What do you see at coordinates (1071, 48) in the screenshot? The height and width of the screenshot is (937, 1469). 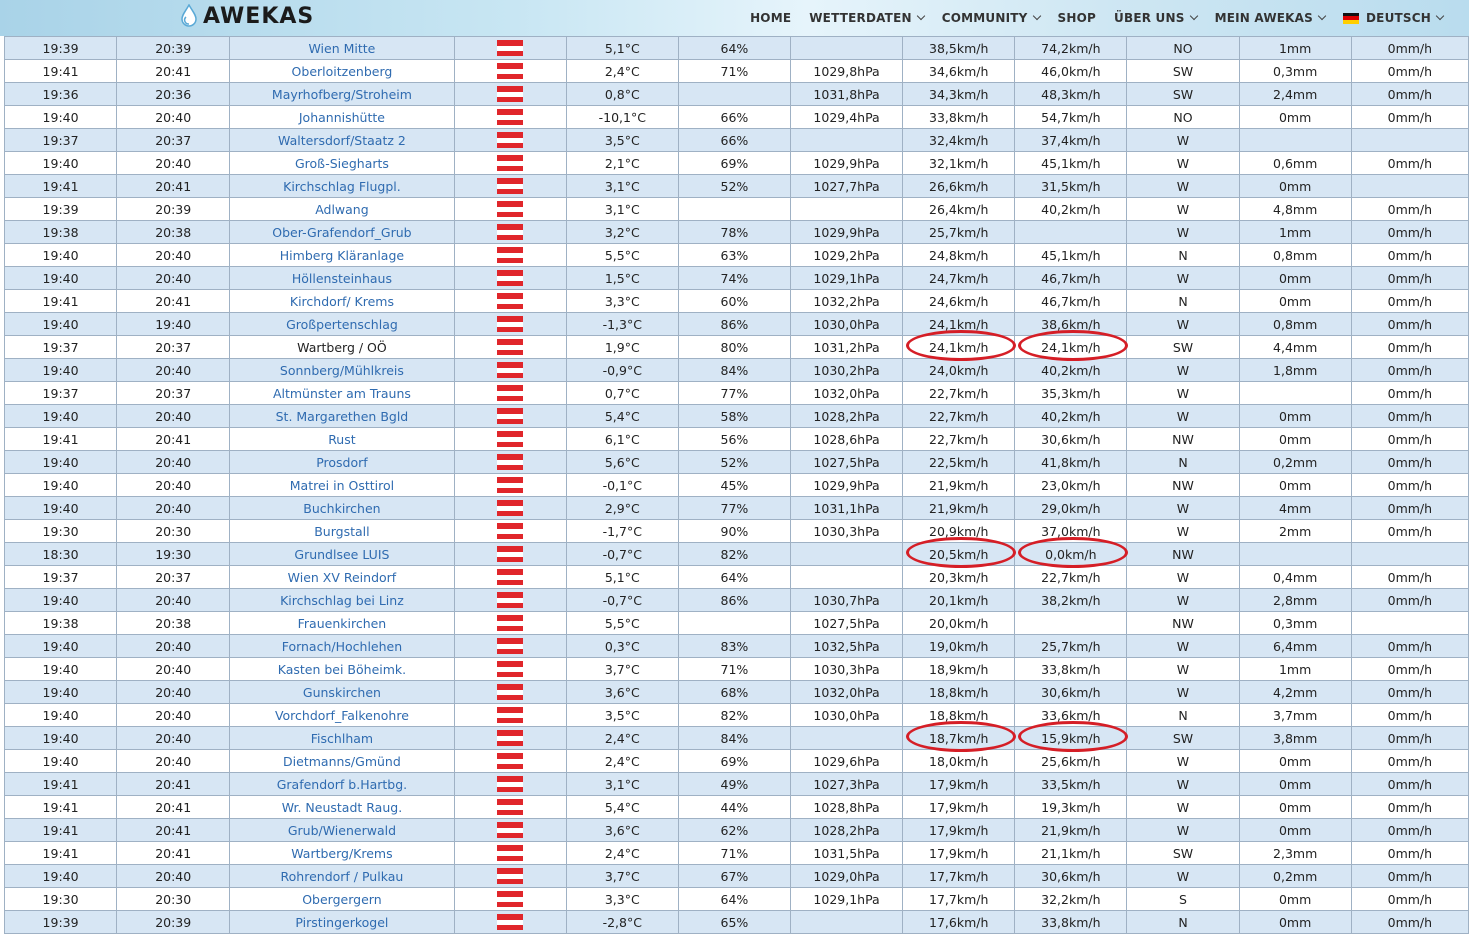 I see `wind-gust: 74,2km/h` at bounding box center [1071, 48].